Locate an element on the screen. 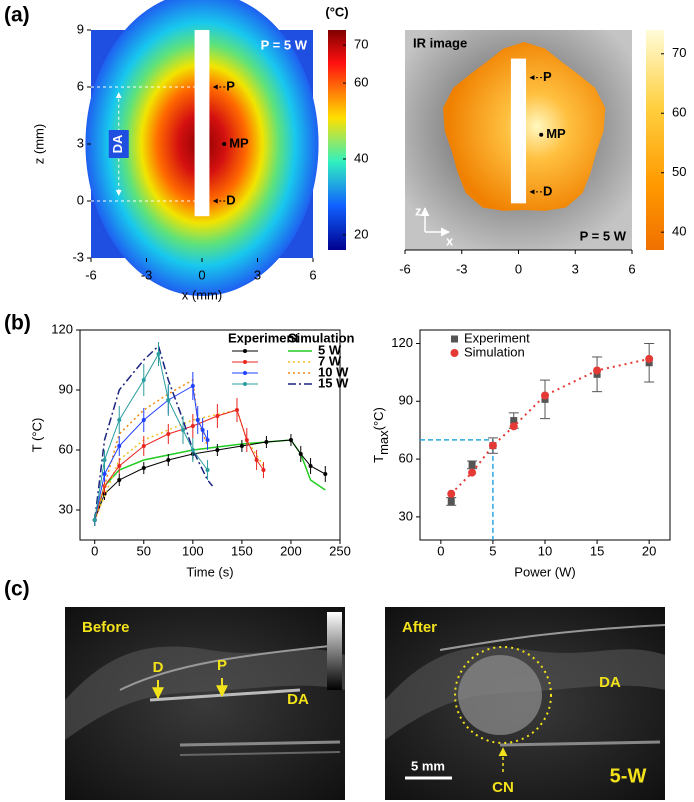 The image size is (694, 802). y-axis-label-main: T is located at coordinates (378, 459).